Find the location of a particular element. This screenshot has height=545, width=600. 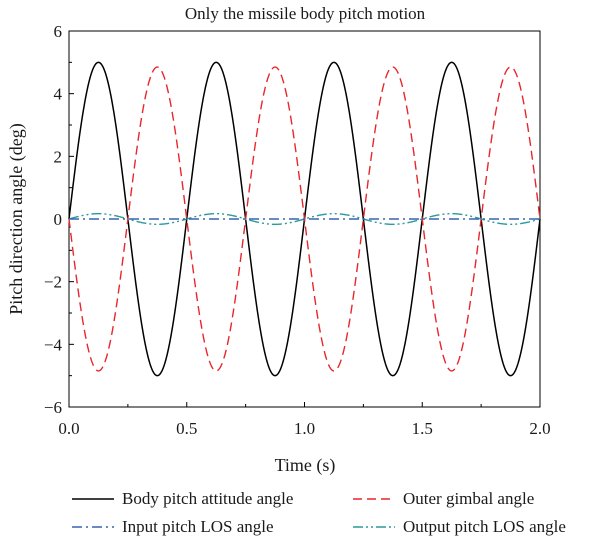

y-tick-label: 0 is located at coordinates (58, 219).